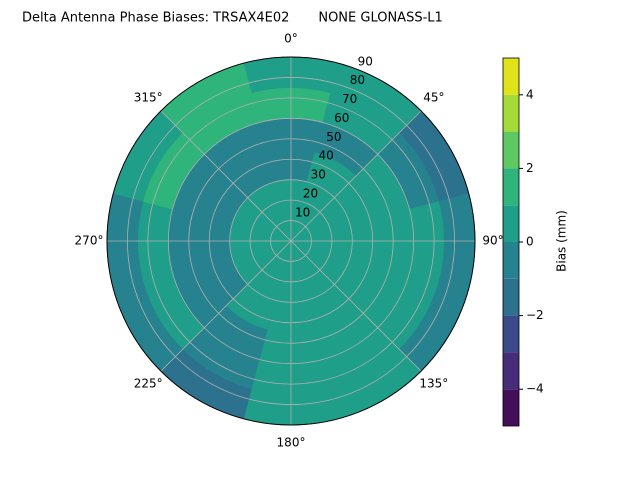 The image size is (640, 480). What do you see at coordinates (357, 80) in the screenshot?
I see `r-tick-label: 80` at bounding box center [357, 80].